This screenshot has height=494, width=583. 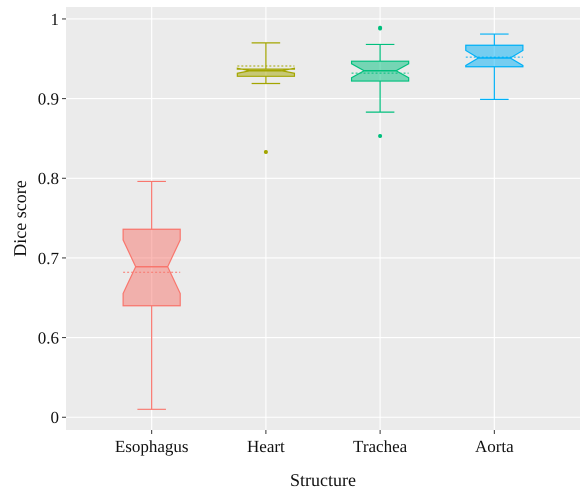 What do you see at coordinates (266, 446) in the screenshot?
I see `x-tick-label: Heart` at bounding box center [266, 446].